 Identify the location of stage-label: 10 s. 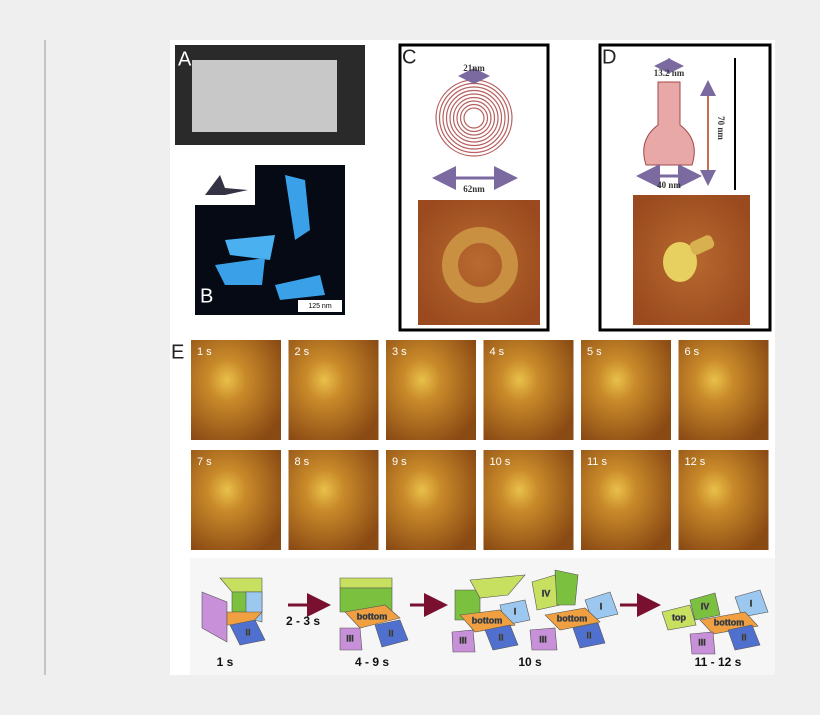
(530, 662).